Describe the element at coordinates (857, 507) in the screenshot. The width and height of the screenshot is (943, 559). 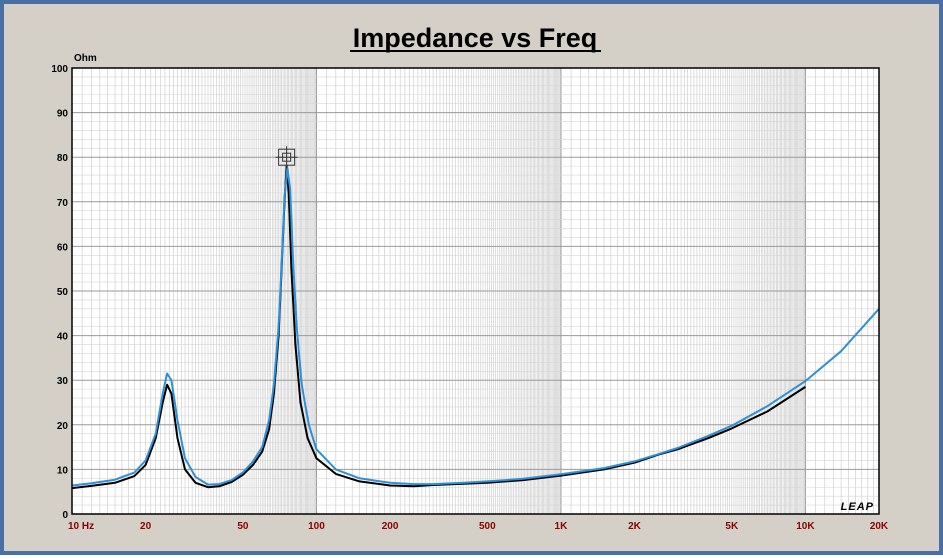
I see `leap-logo: LEAP` at that location.